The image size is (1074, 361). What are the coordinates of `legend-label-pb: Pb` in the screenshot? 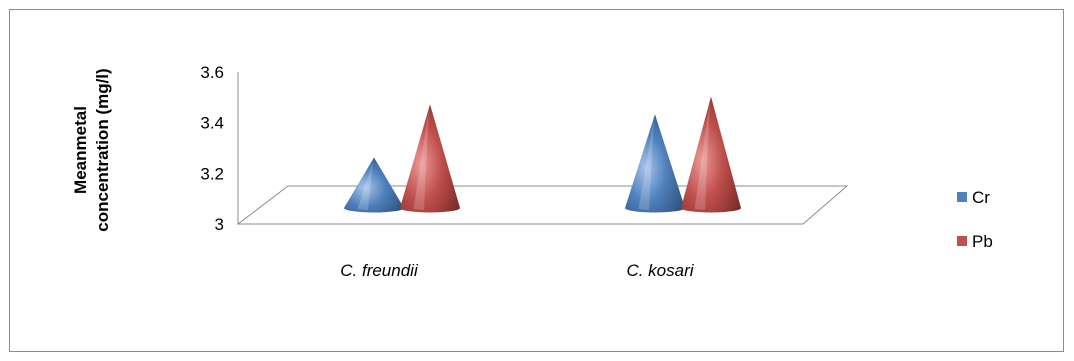 It's located at (982, 241).